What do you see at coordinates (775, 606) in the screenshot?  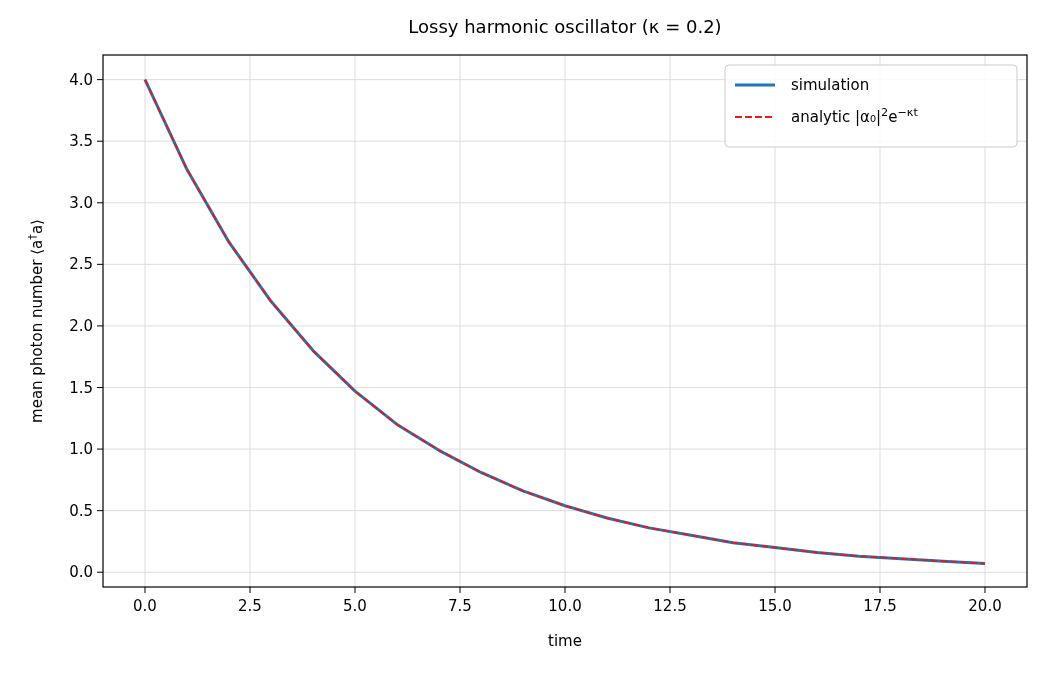 I see `x-tick-label: 15.0` at bounding box center [775, 606].